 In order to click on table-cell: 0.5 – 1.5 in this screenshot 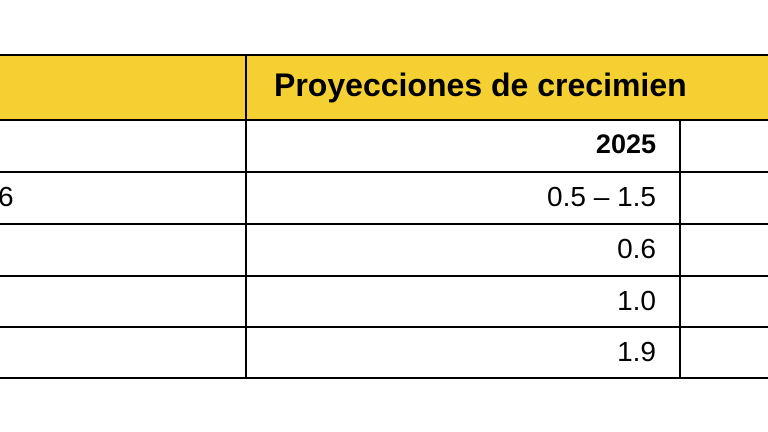, I will do `click(601, 196)`.